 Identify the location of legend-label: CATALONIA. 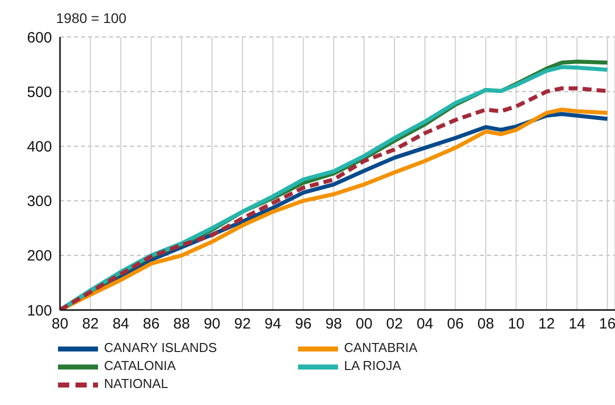
(140, 365).